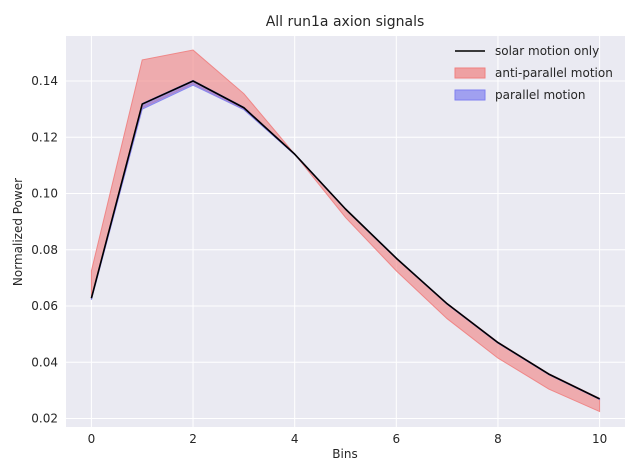  Describe the element at coordinates (599, 439) in the screenshot. I see `x-tick-label: 10` at that location.